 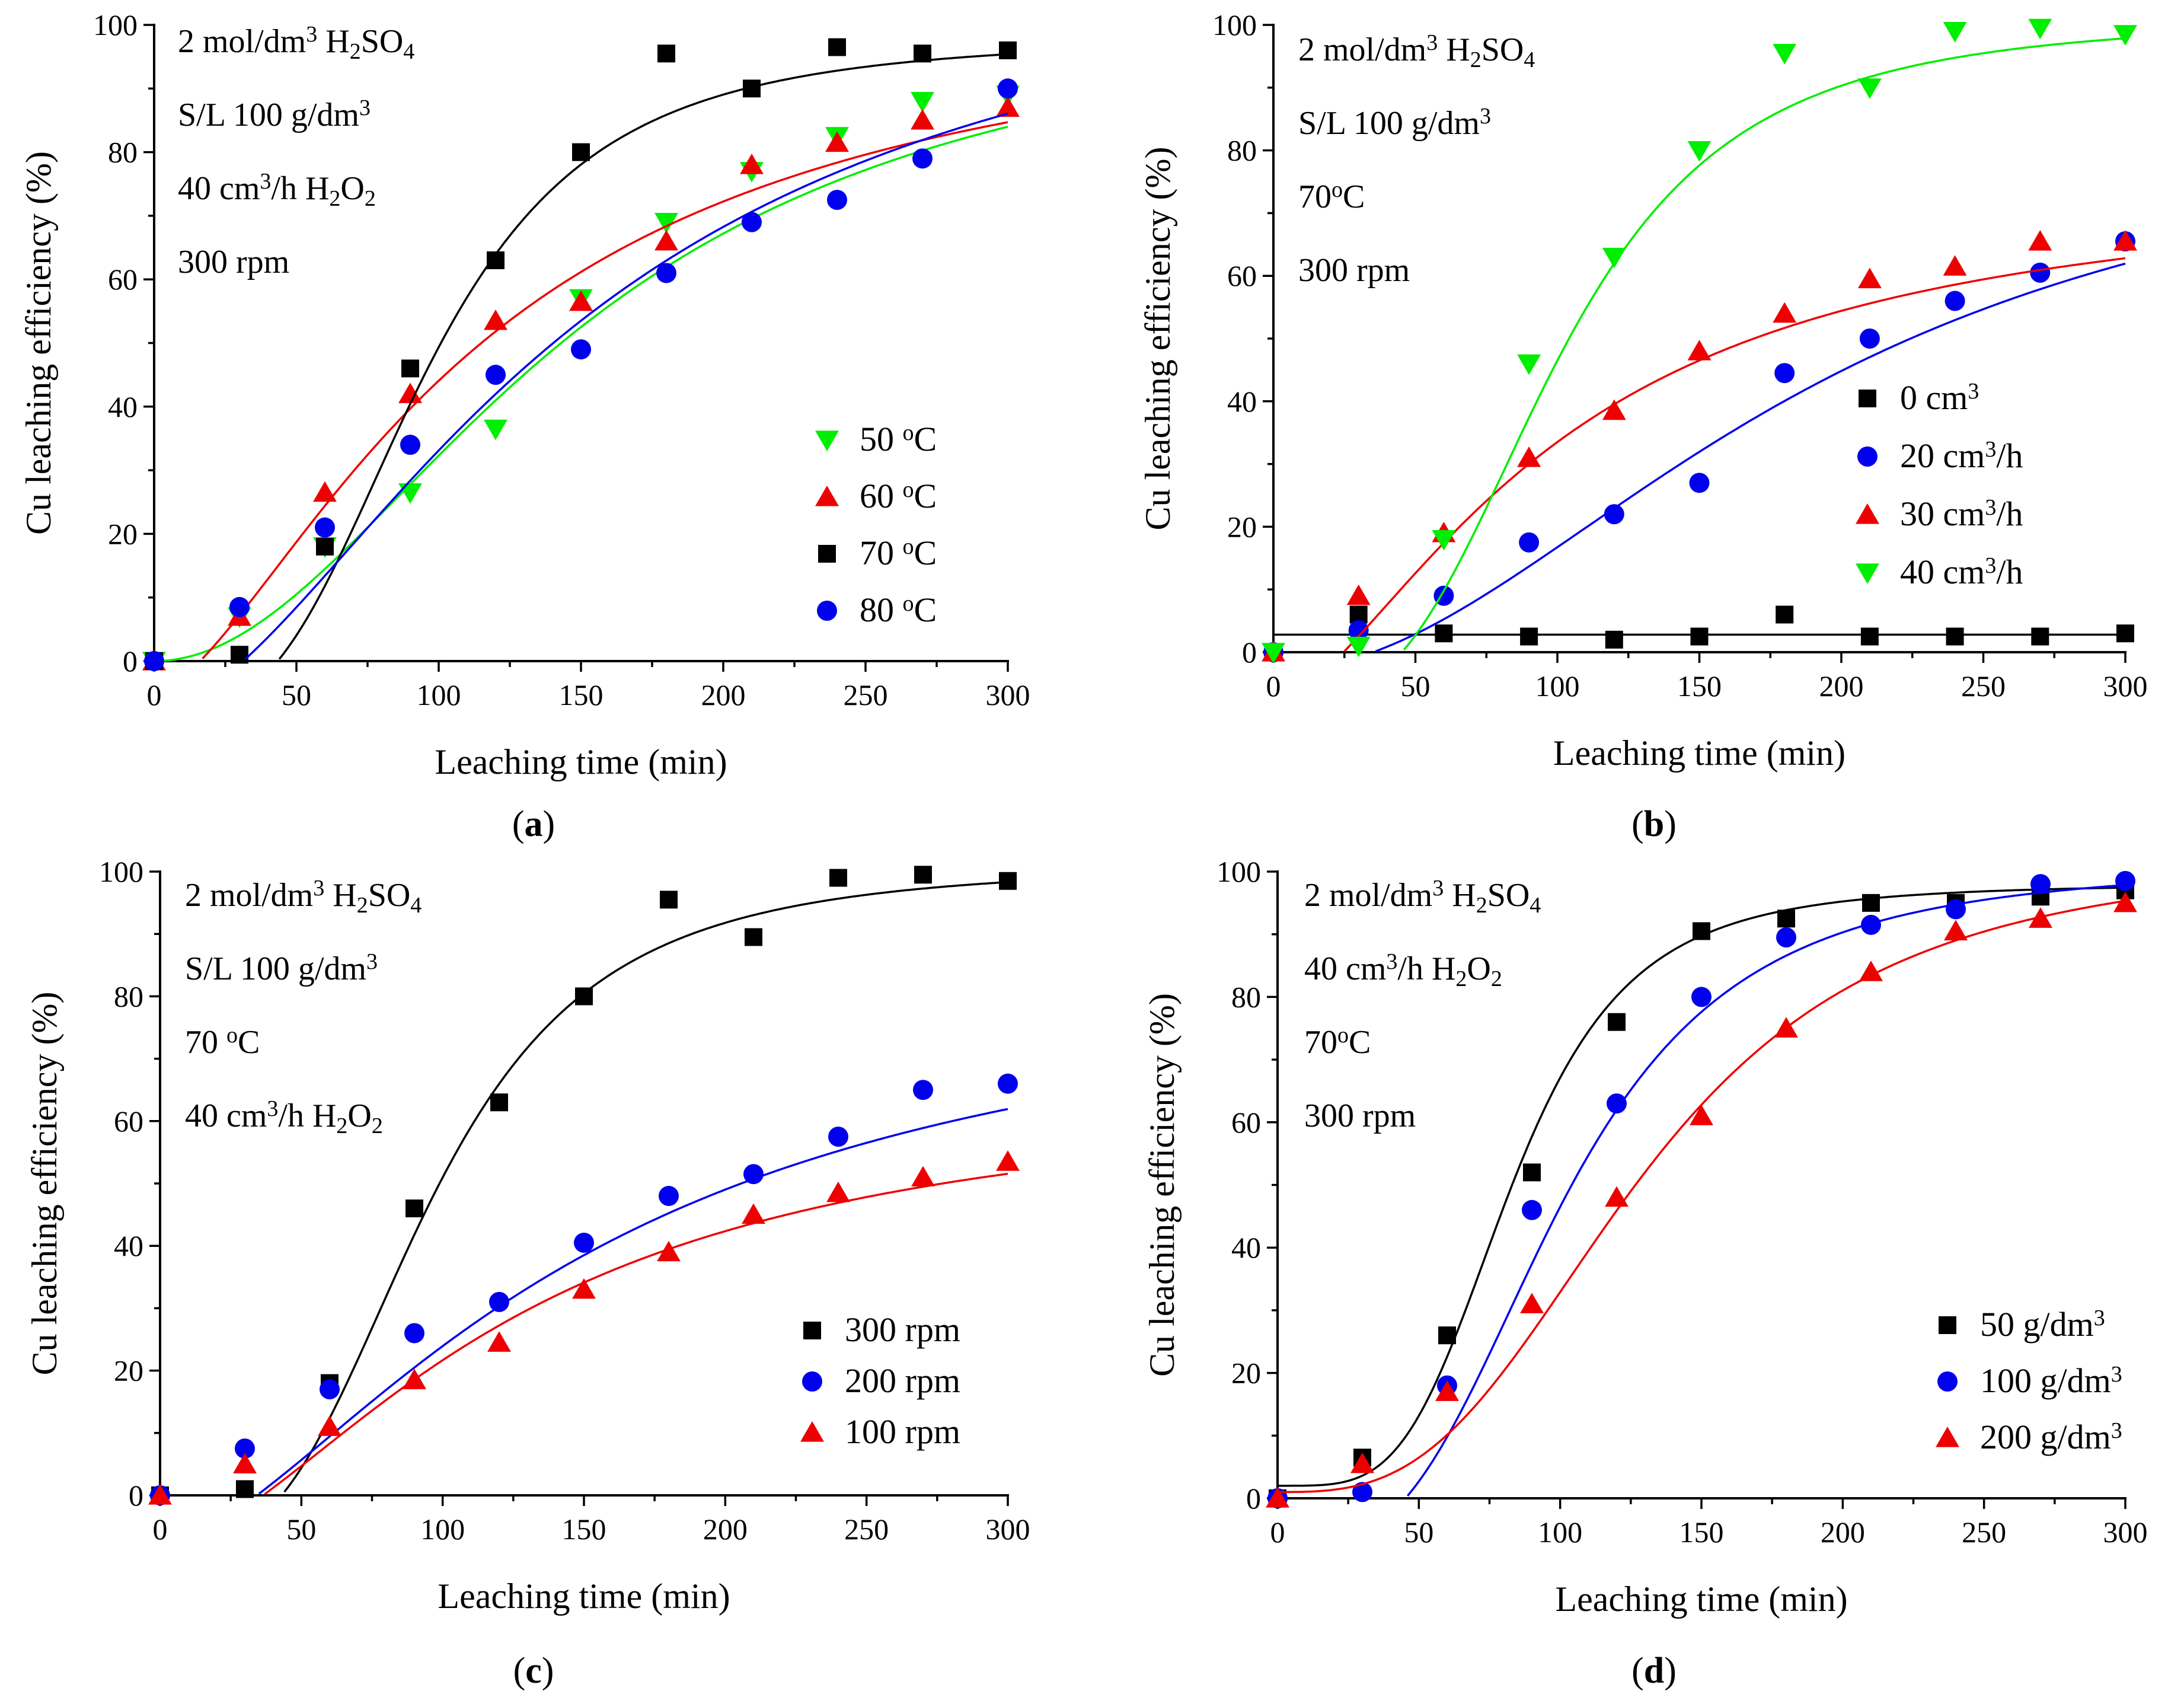 What do you see at coordinates (908, 547) in the screenshot?
I see `legend-label-run: o` at bounding box center [908, 547].